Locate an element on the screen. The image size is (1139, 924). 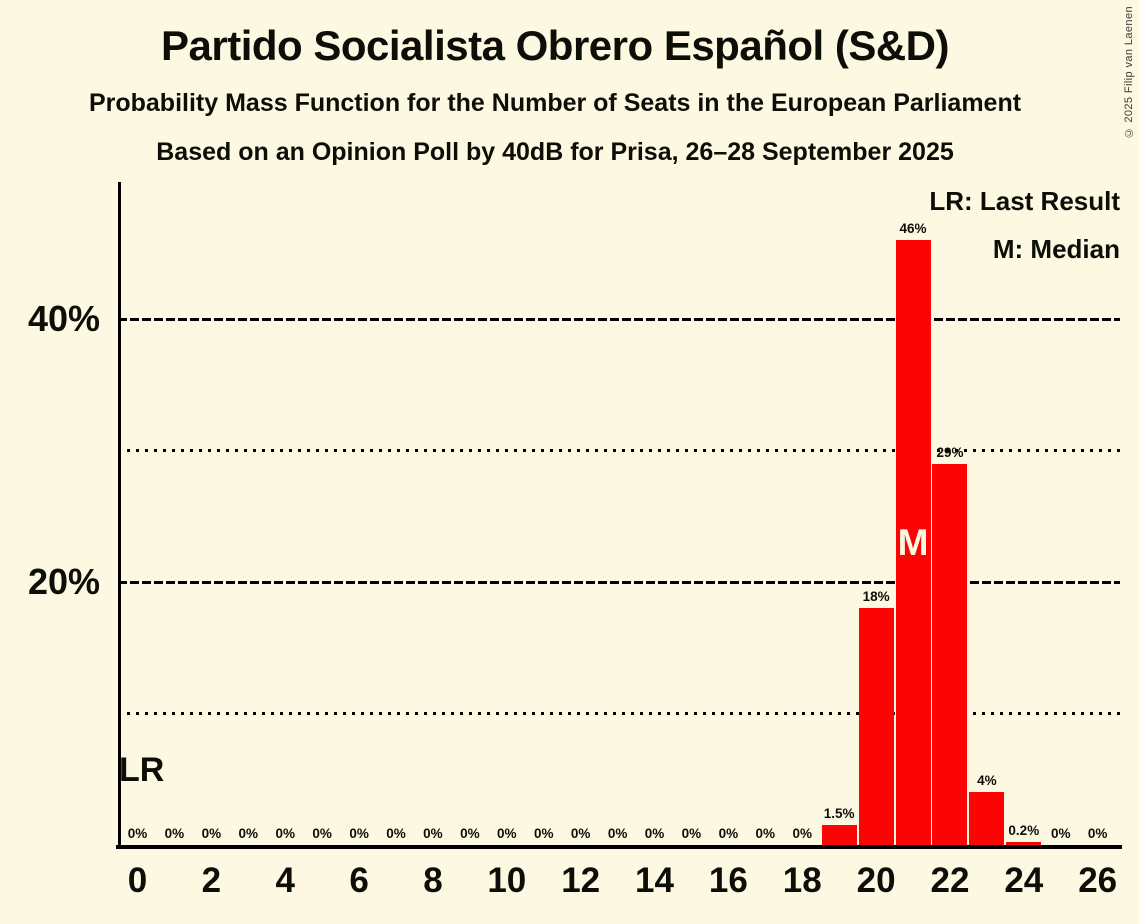
x-tick-label-24: 24 is located at coordinates (1024, 880).